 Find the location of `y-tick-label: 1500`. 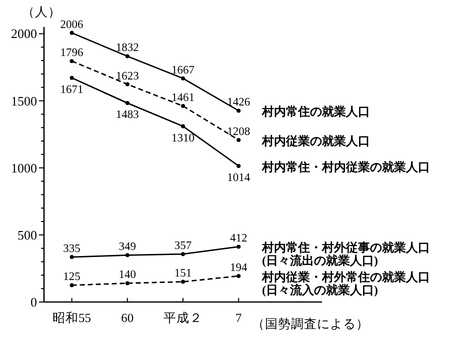

y-tick-label: 1500 is located at coordinates (24, 100).